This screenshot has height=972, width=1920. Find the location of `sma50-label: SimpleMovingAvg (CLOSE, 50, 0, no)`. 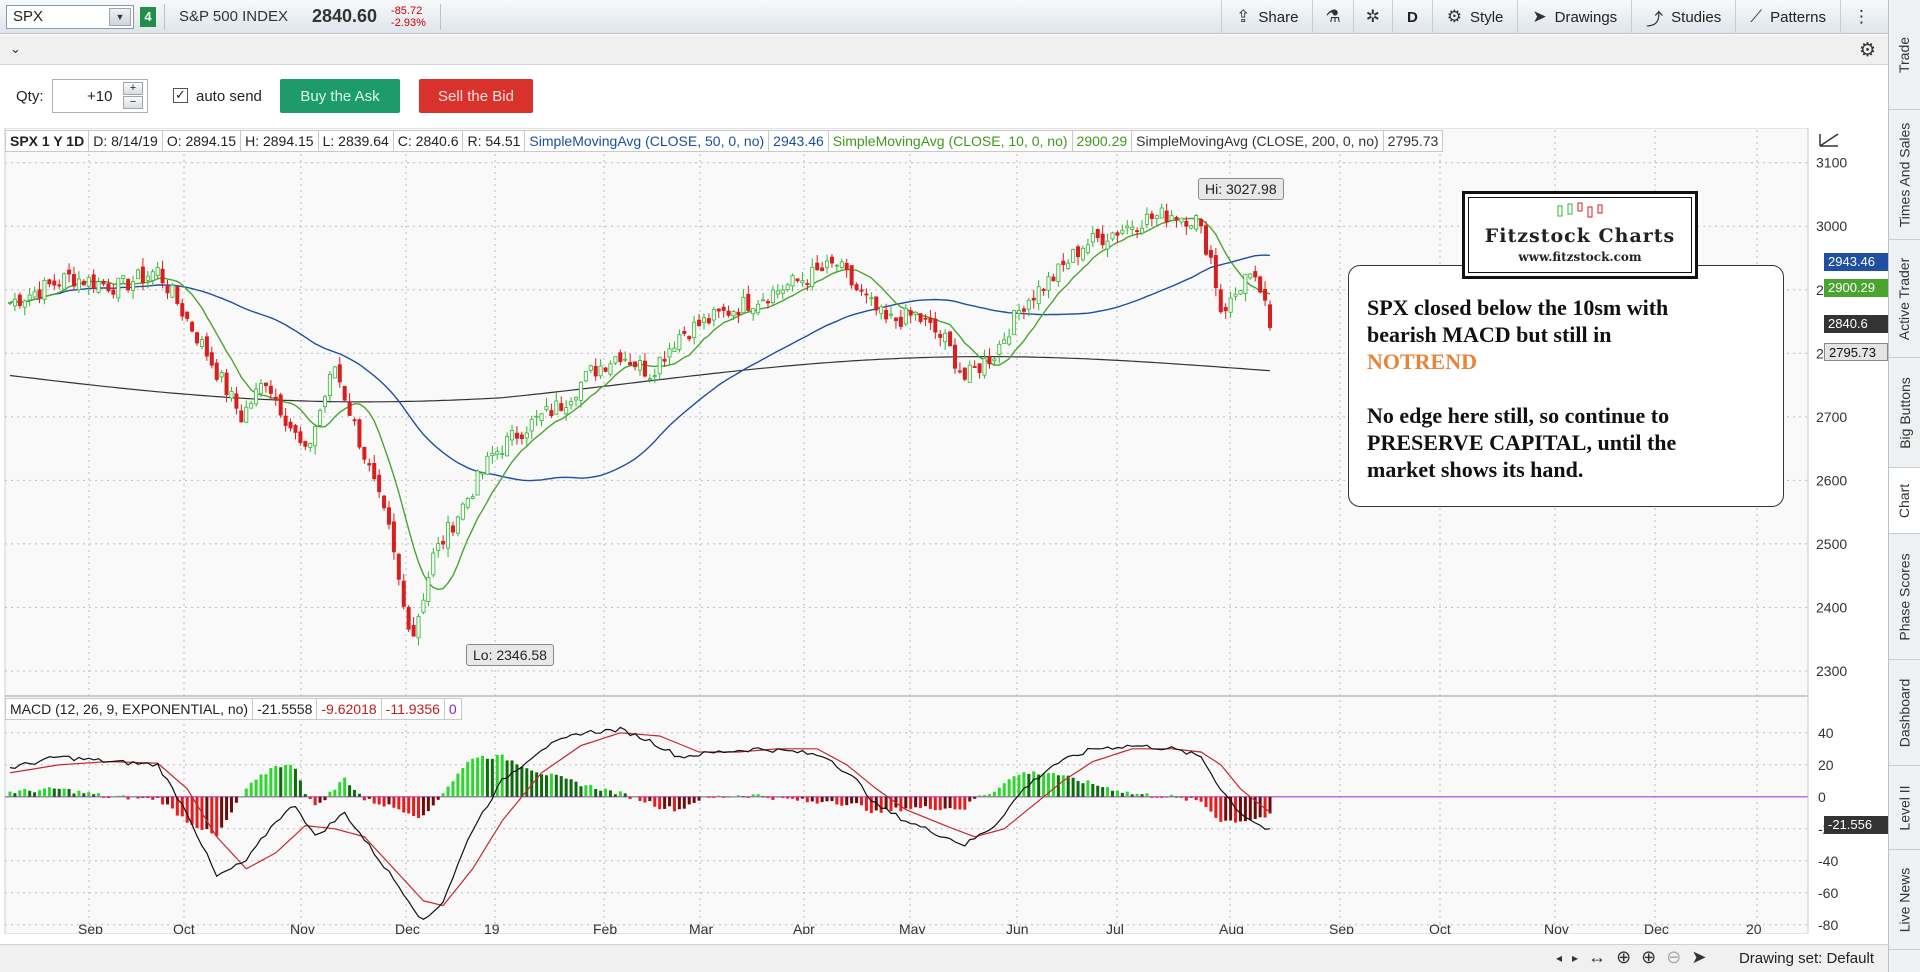

sma50-label: SimpleMovingAvg (CLOSE, 50, 0, no) is located at coordinates (647, 141).